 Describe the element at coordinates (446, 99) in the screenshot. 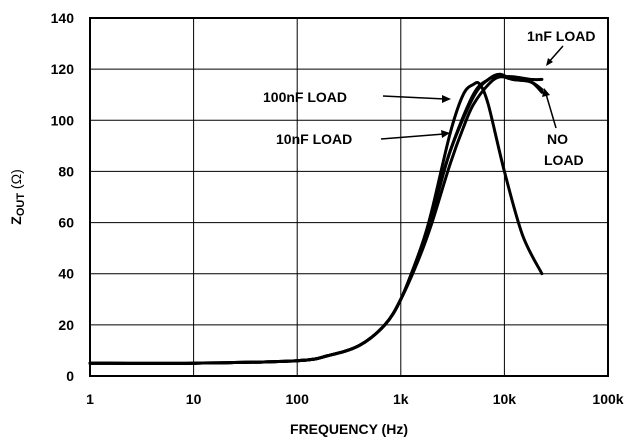

I see `arrowhead-100nf-load` at that location.